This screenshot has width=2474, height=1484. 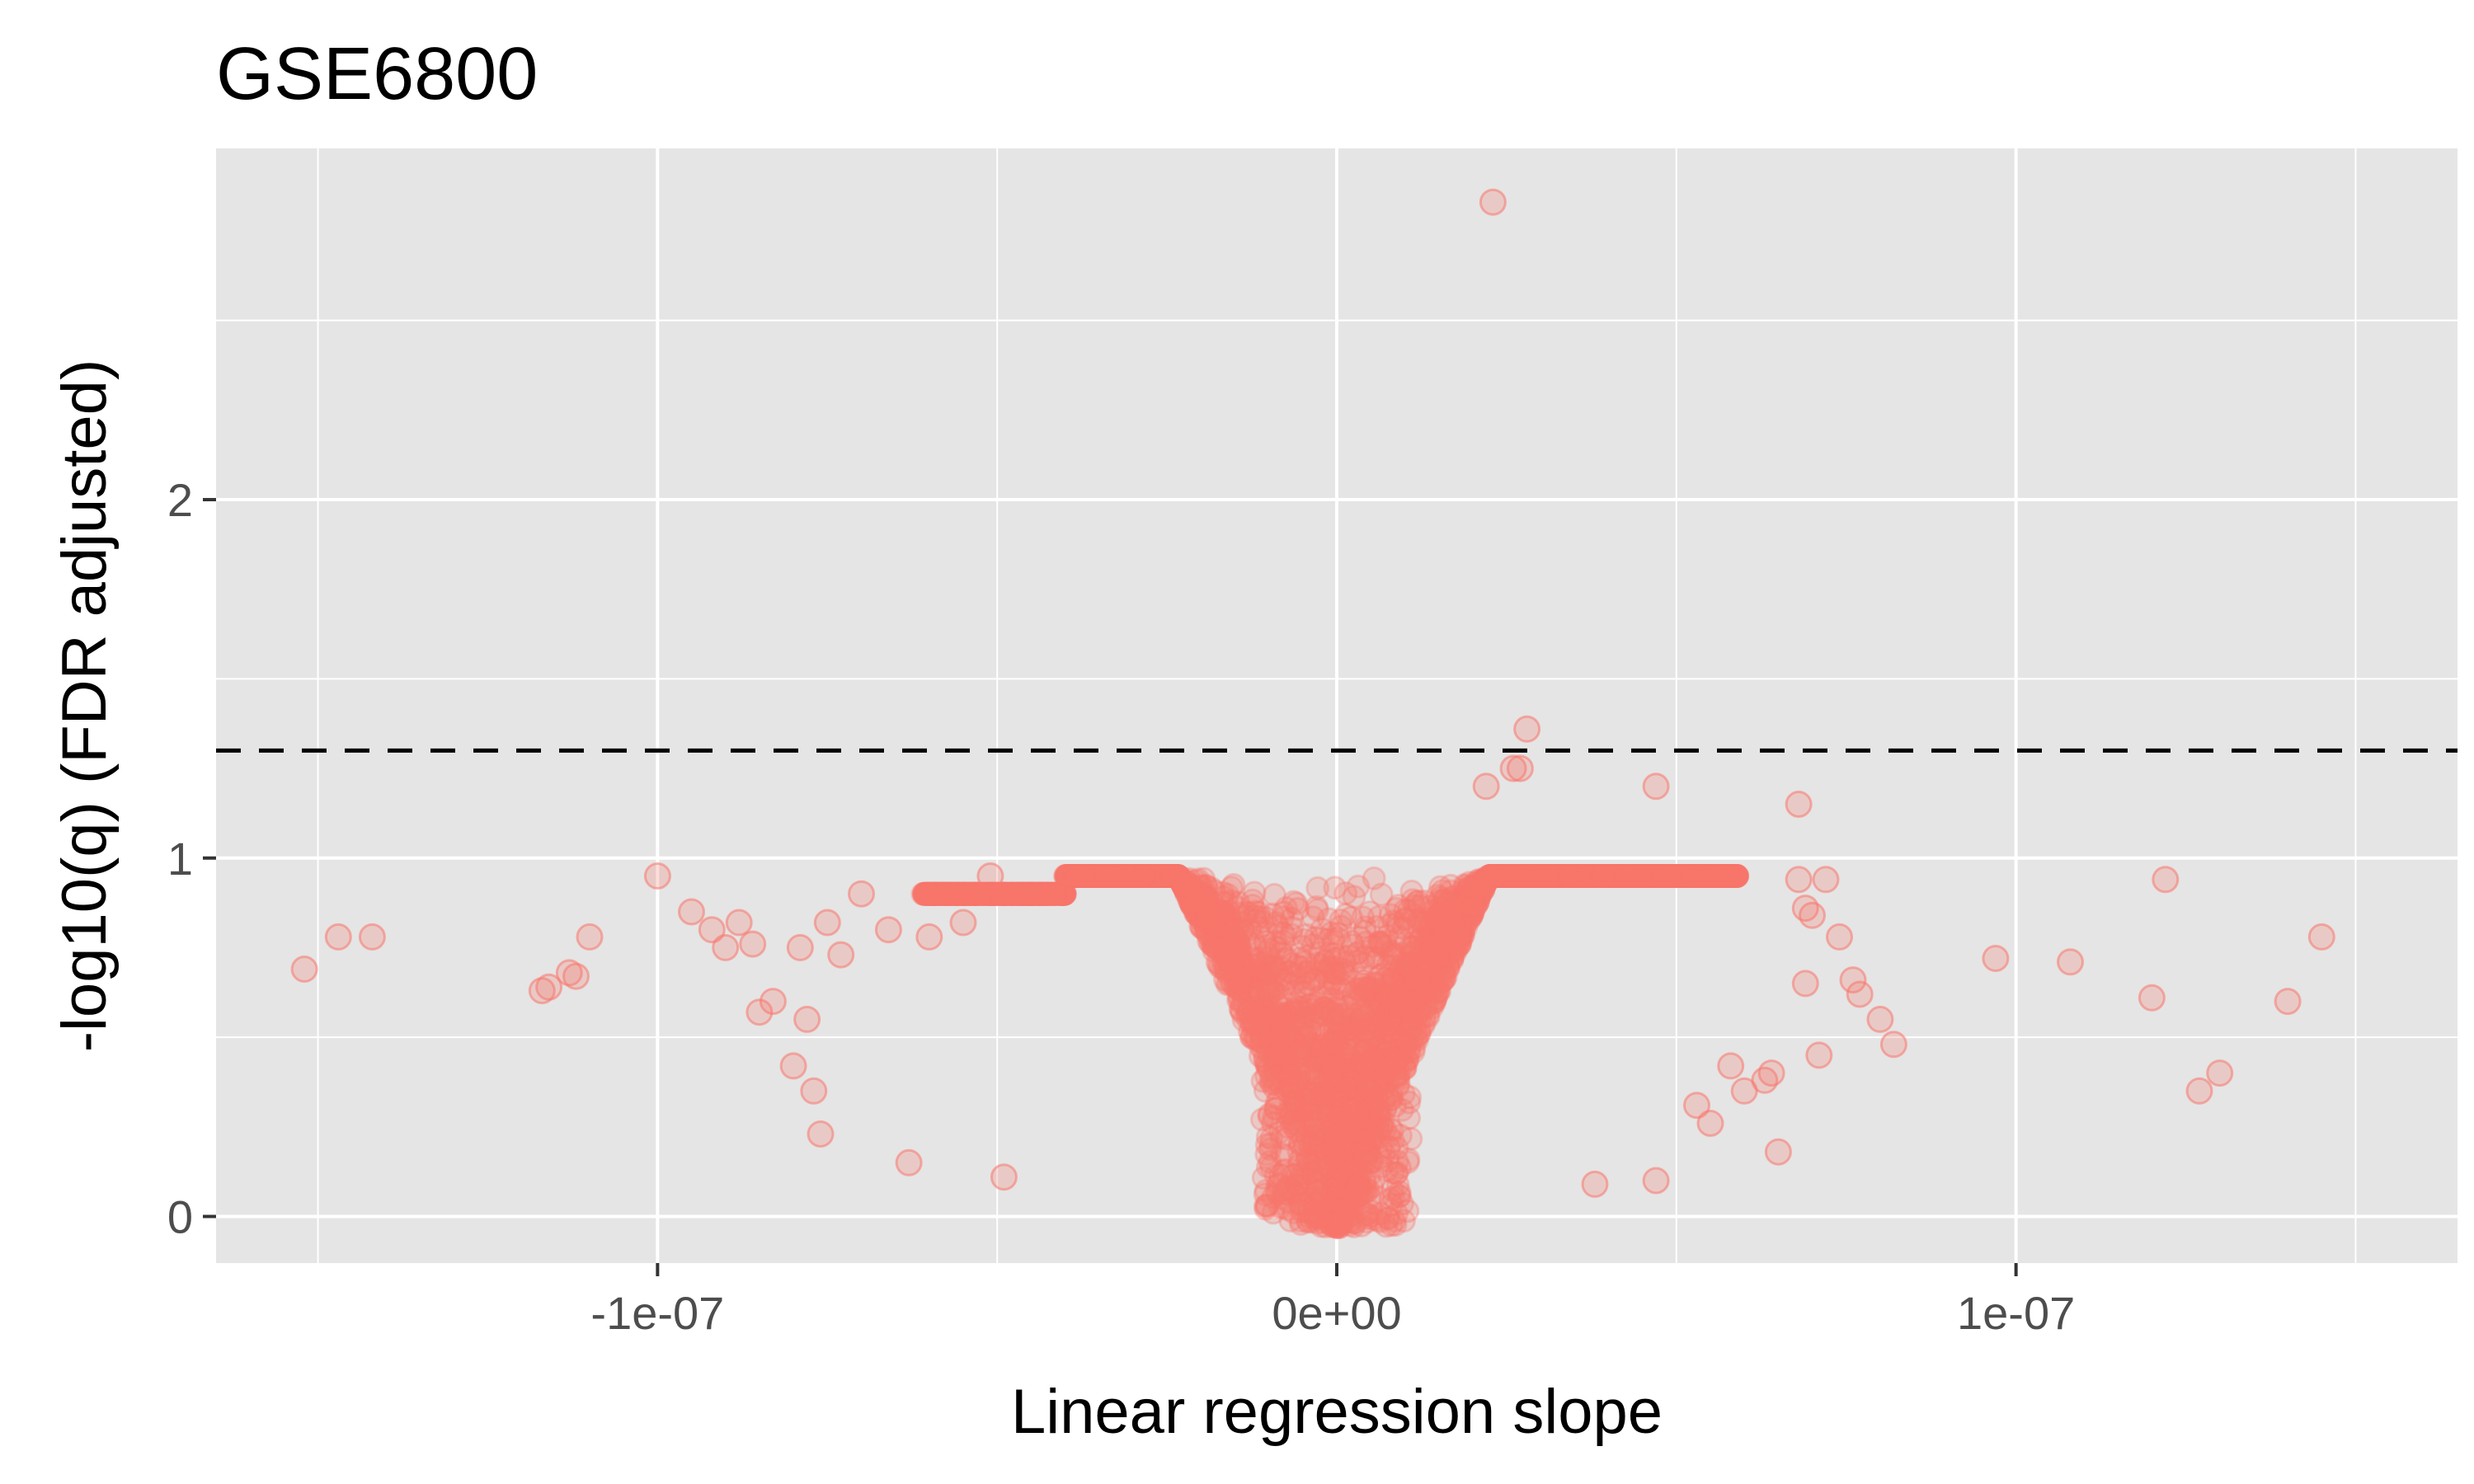 What do you see at coordinates (180, 500) in the screenshot?
I see `y-tick-label: 2` at bounding box center [180, 500].